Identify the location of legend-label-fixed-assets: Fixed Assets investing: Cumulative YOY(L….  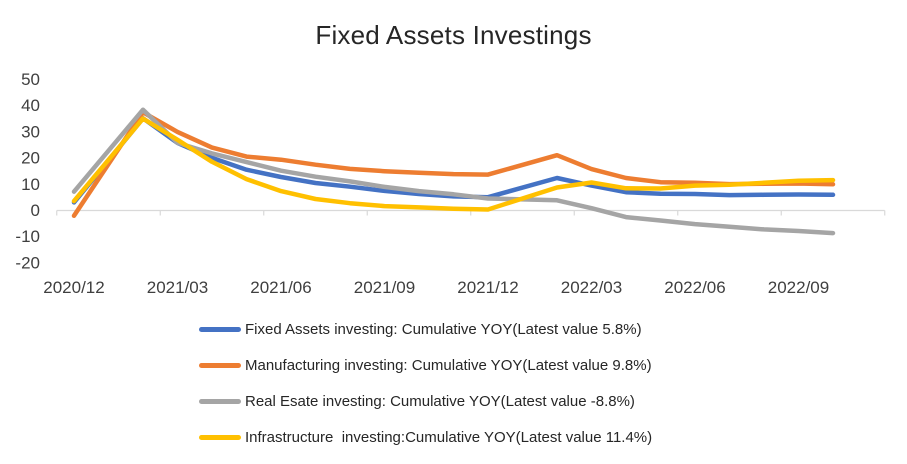
(443, 329).